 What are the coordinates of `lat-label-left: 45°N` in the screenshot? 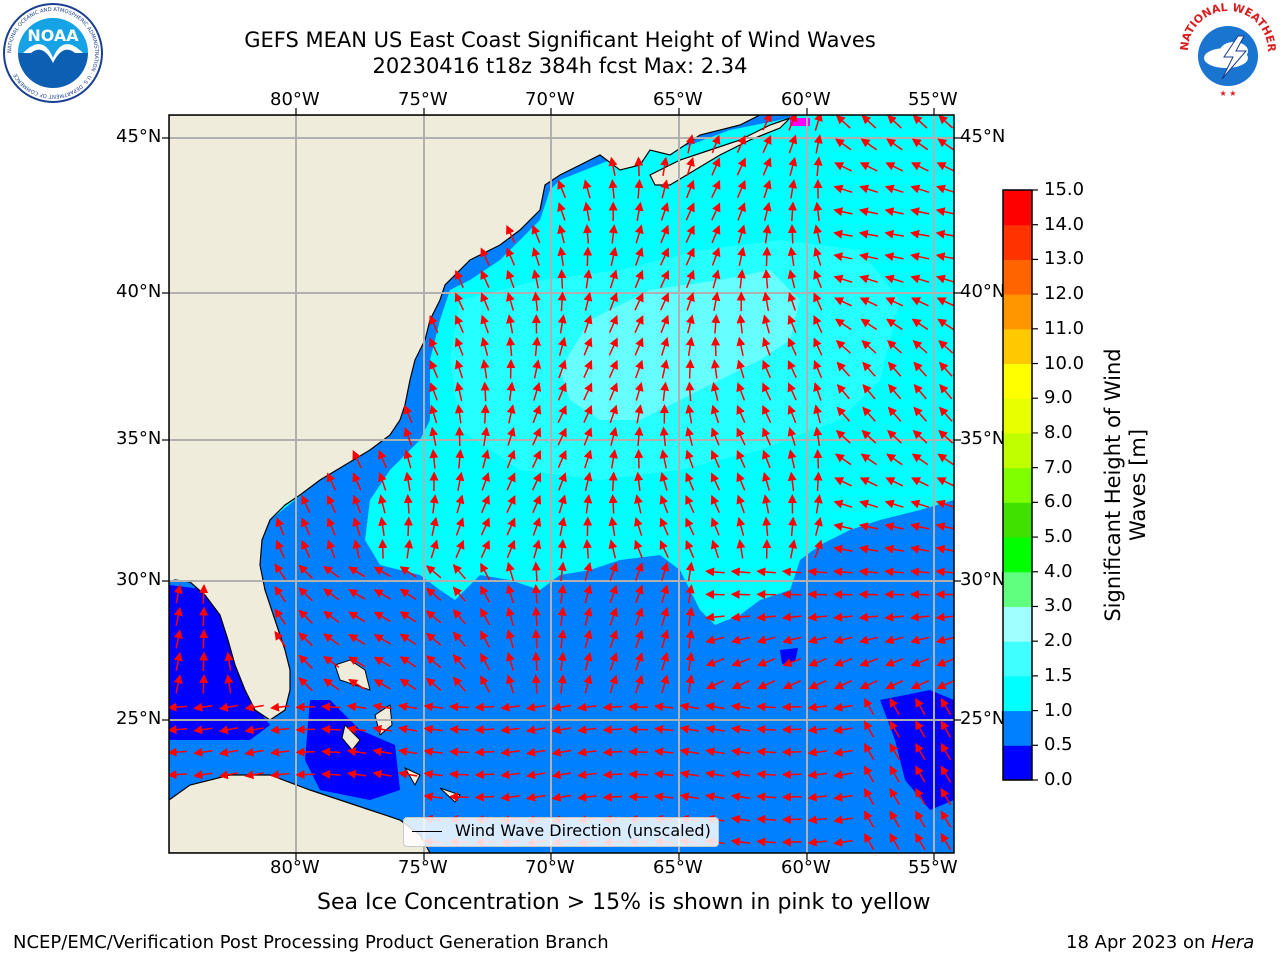 It's located at (139, 136).